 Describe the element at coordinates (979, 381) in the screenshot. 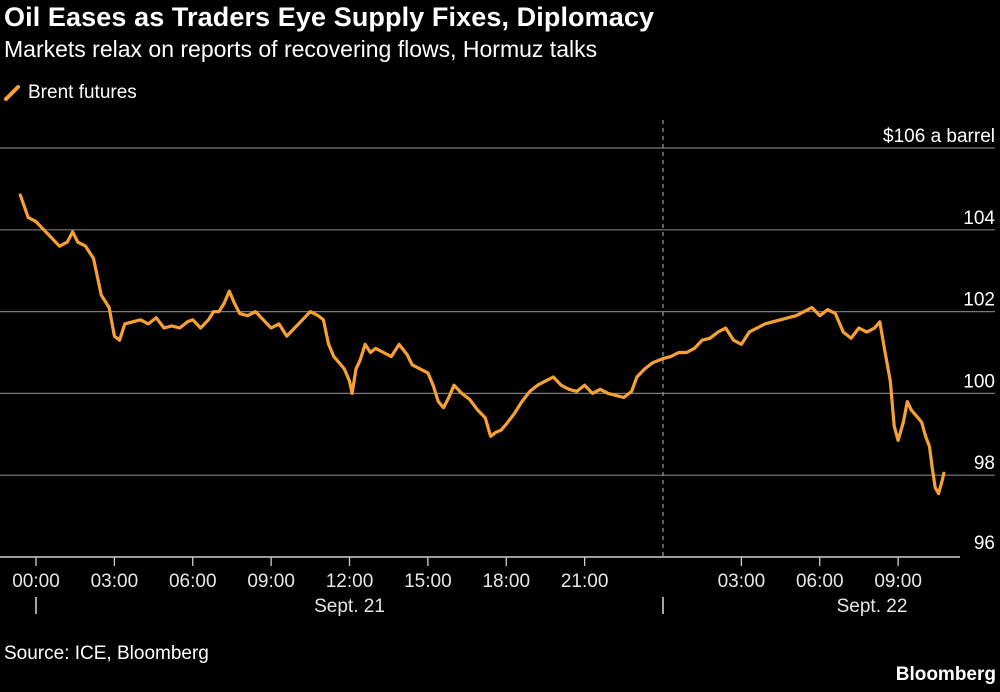

I see `y-tick-label: 100` at that location.